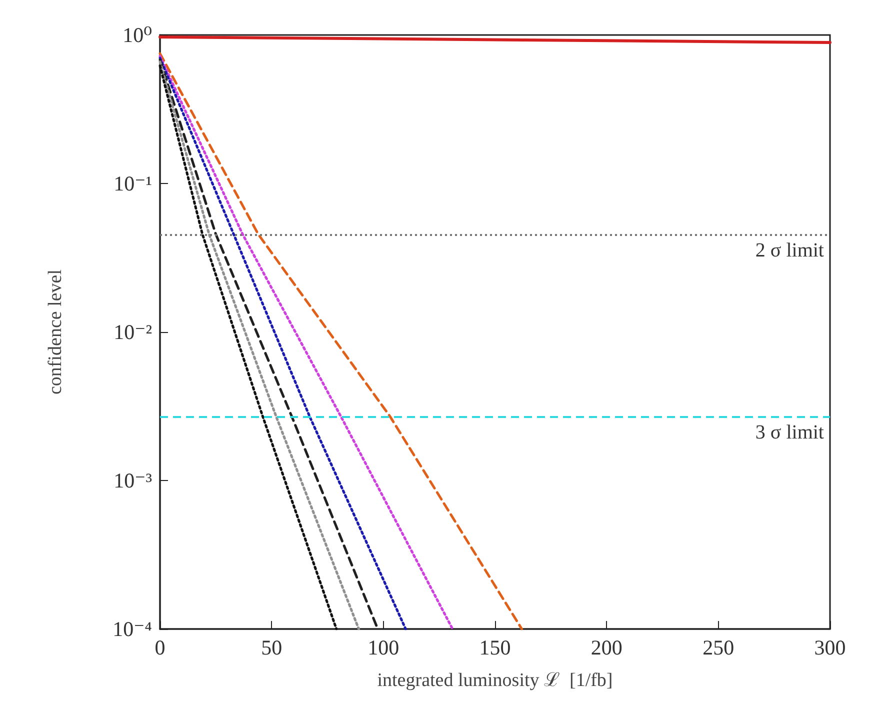 The height and width of the screenshot is (727, 869). Describe the element at coordinates (789, 432) in the screenshot. I see `ref-line-label: 3 σ limit` at that location.